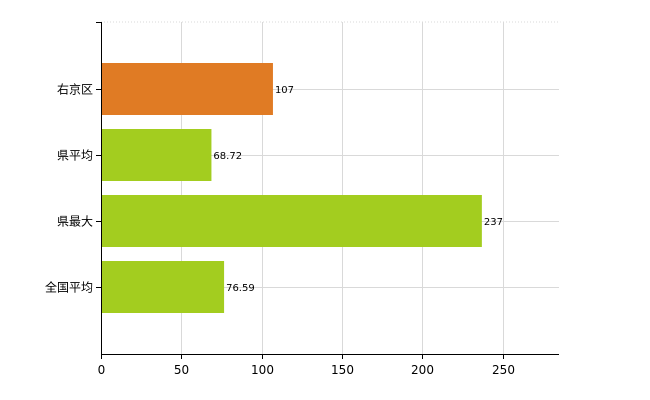 The image size is (650, 400). I want to click on y-tick-label: 右京区, so click(75, 89).